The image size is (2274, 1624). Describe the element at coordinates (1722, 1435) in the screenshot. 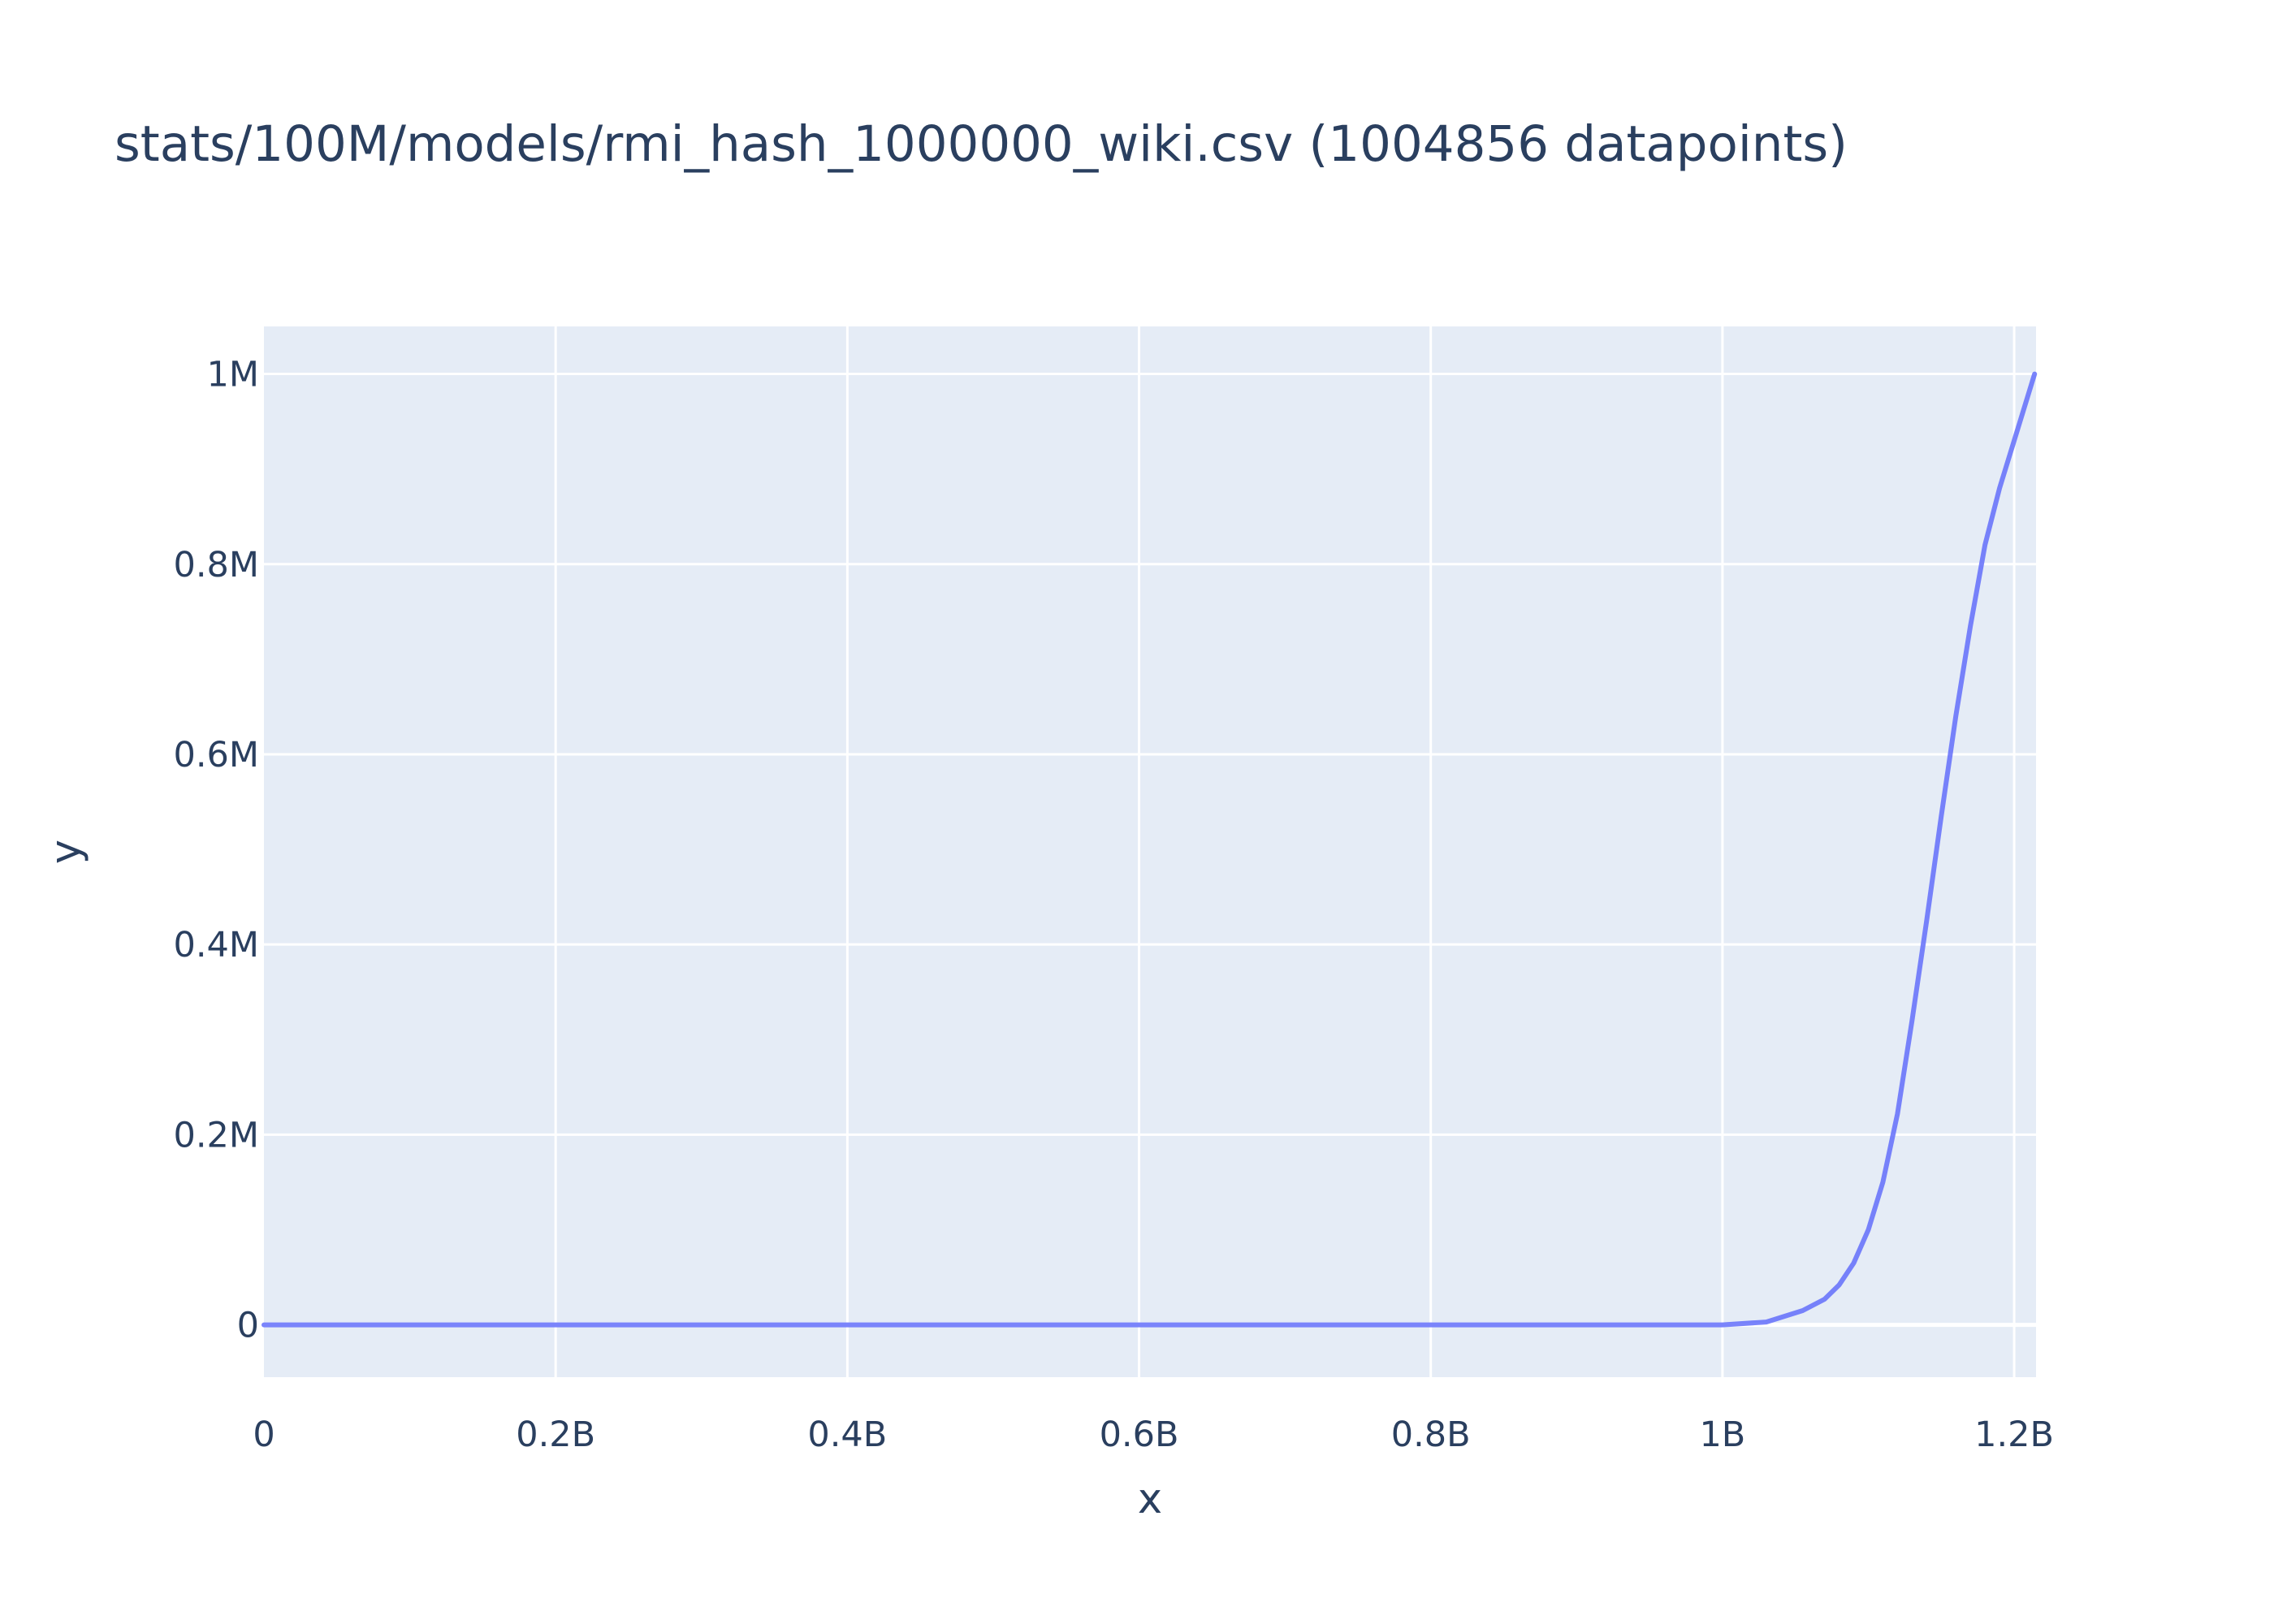

I see `x-tick-label: 1B` at that location.